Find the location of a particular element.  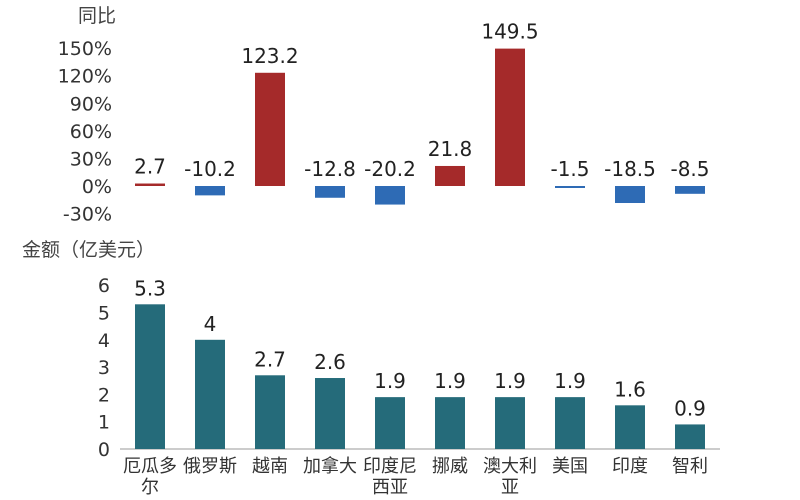

amount-tick-label: 4 is located at coordinates (104, 341).